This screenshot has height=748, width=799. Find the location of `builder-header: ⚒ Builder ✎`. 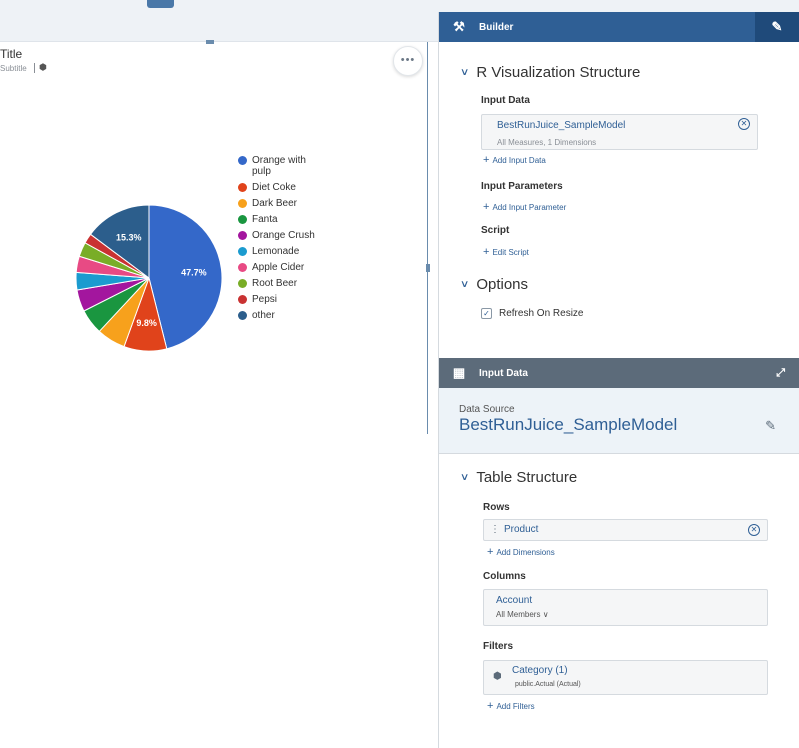

builder-header: ⚒ Builder ✎ is located at coordinates (619, 27).